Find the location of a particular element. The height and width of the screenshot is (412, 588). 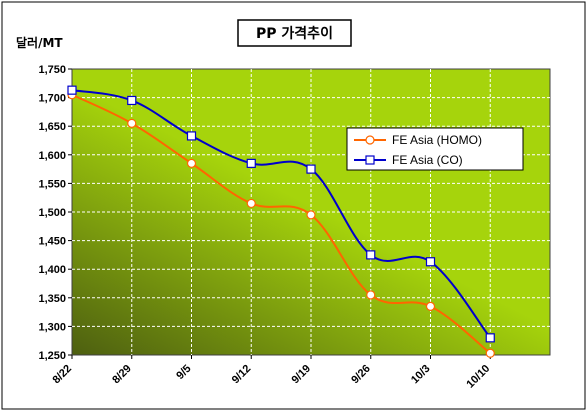

chart-title-box: PP 가격추이 is located at coordinates (294, 33).